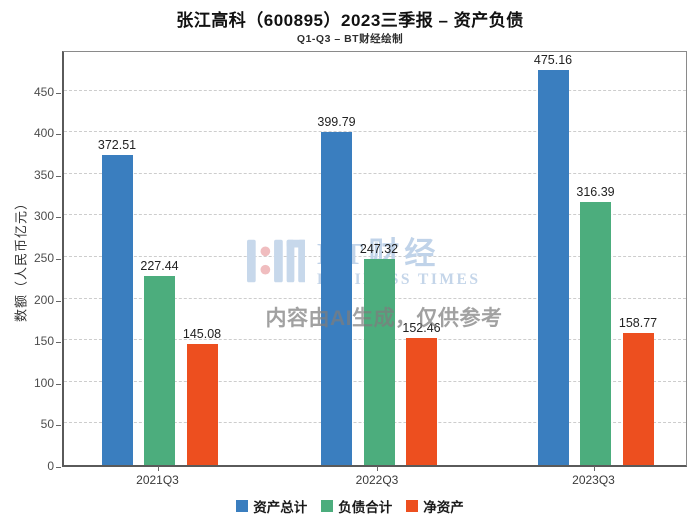  I want to click on y-tick-label: 0, so click(50, 466).